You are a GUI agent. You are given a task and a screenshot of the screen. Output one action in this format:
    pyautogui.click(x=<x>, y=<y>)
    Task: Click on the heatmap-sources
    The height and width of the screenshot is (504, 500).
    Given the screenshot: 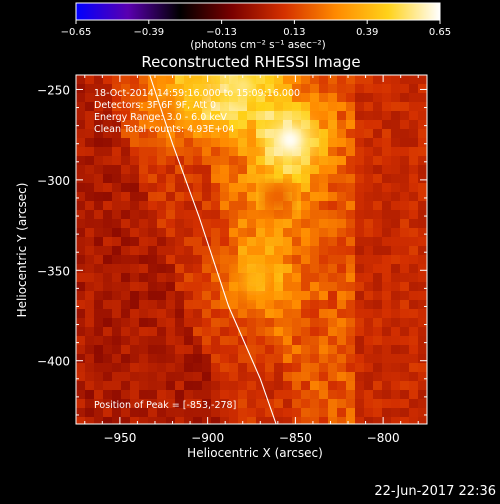 What is the action you would take?
    pyautogui.click(x=230, y=186)
    